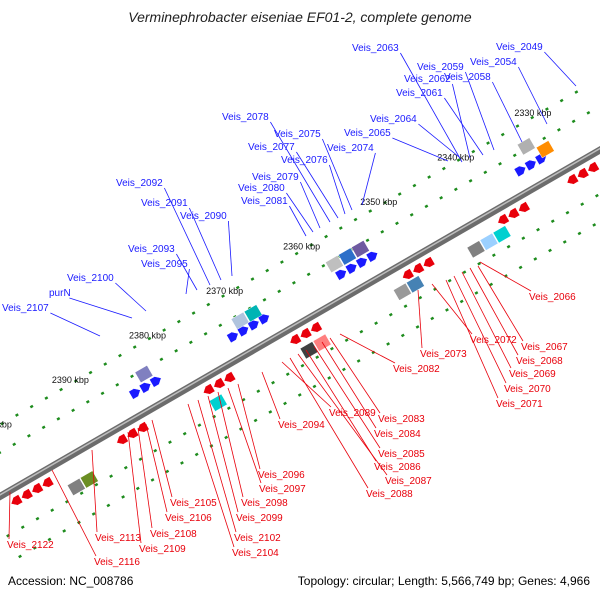  I want to click on gene-label: Veis_2067, so click(544, 347).